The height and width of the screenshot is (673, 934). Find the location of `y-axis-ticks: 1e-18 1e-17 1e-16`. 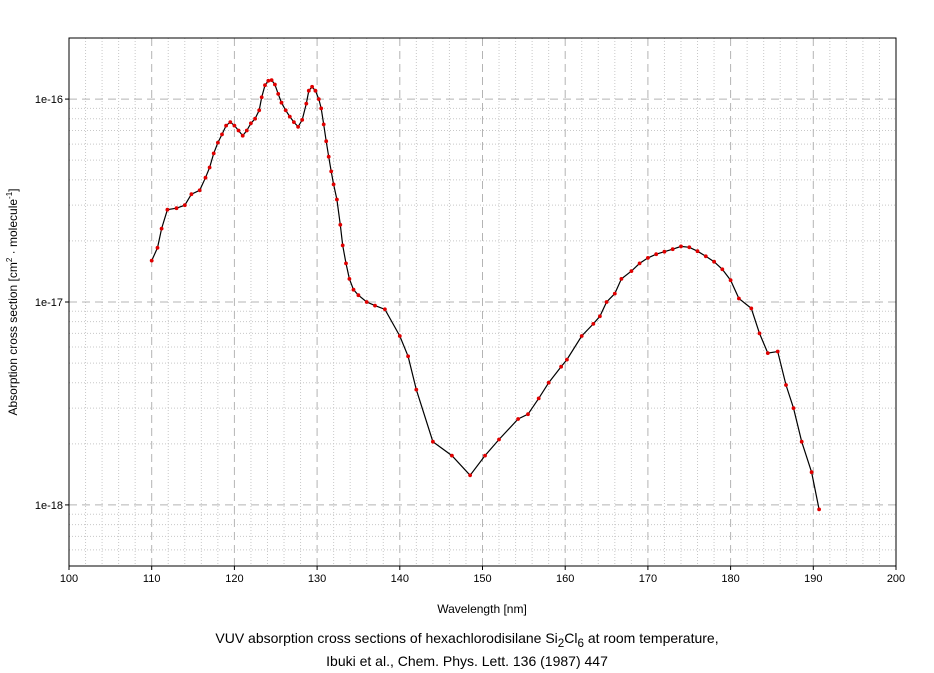

y-axis-ticks: 1e-18 1e-17 1e-16 is located at coordinates (52, 303).